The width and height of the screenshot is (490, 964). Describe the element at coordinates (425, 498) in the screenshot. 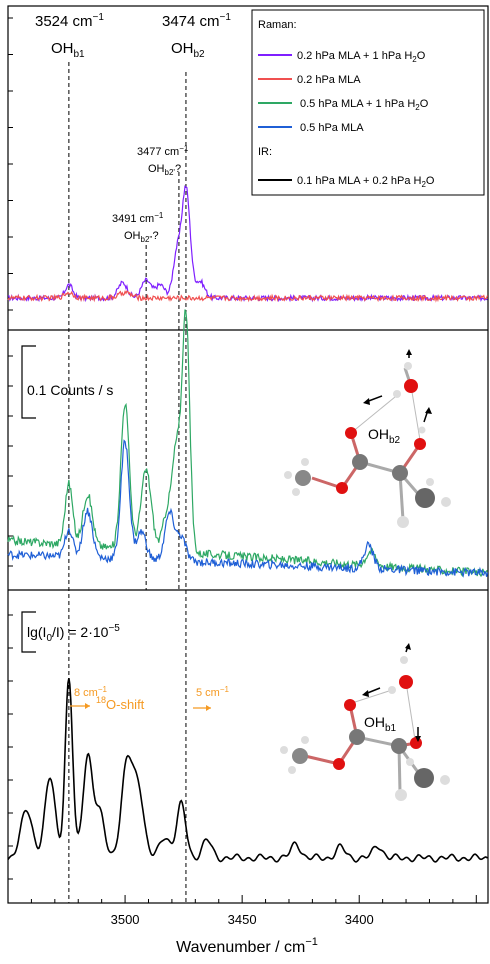

I see `mol-top-atom-c4` at that location.